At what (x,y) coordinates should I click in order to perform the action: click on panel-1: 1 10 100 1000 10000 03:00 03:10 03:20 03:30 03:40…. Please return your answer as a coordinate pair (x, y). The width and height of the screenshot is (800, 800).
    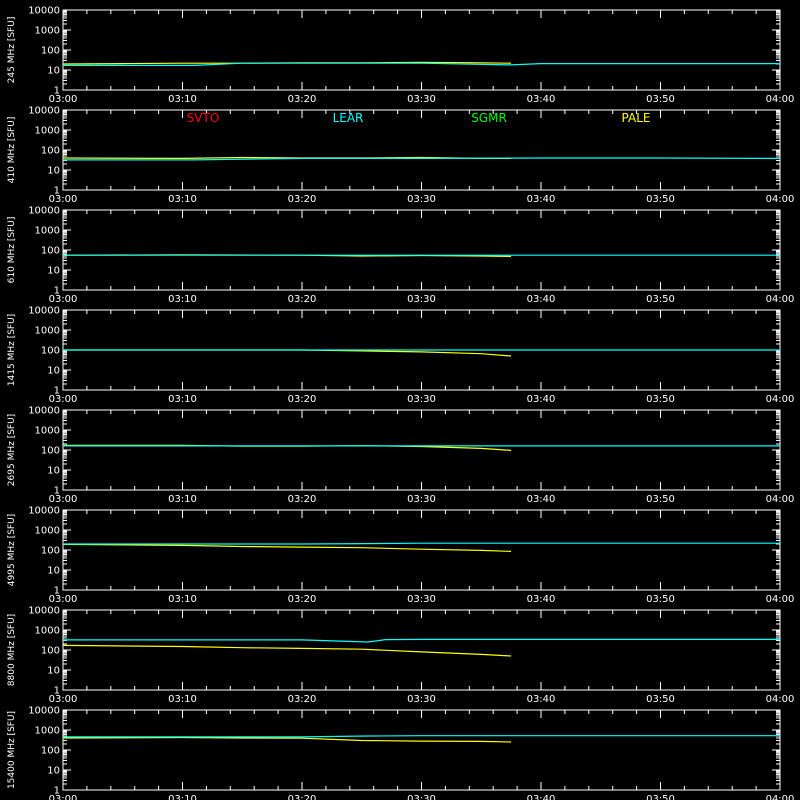
    Looking at the image, I should click on (400, 156).